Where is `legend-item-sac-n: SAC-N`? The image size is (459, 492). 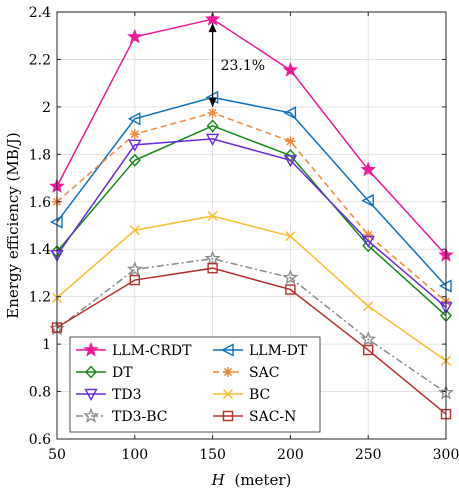 legend-item-sac-n: SAC-N is located at coordinates (254, 417).